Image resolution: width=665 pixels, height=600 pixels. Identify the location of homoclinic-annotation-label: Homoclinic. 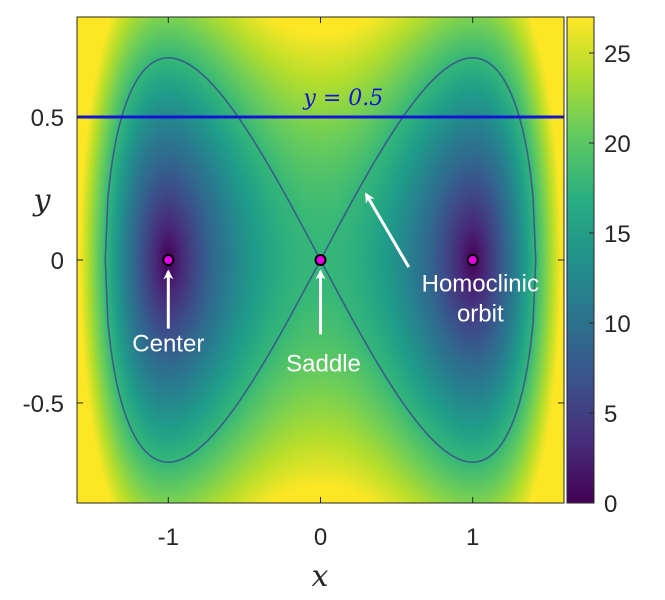
(480, 283).